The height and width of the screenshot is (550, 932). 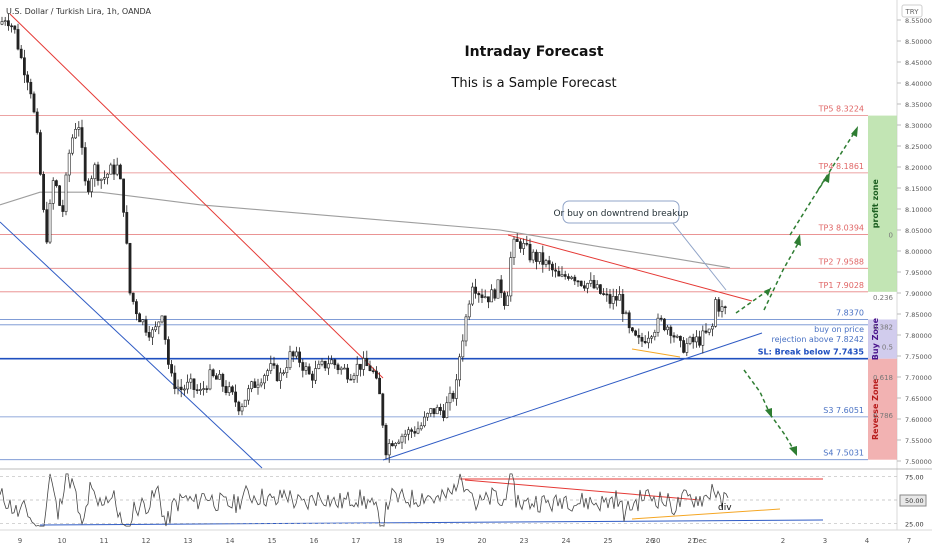 What do you see at coordinates (914, 478) in the screenshot?
I see `osc-tick-label: 75.00` at bounding box center [914, 478].